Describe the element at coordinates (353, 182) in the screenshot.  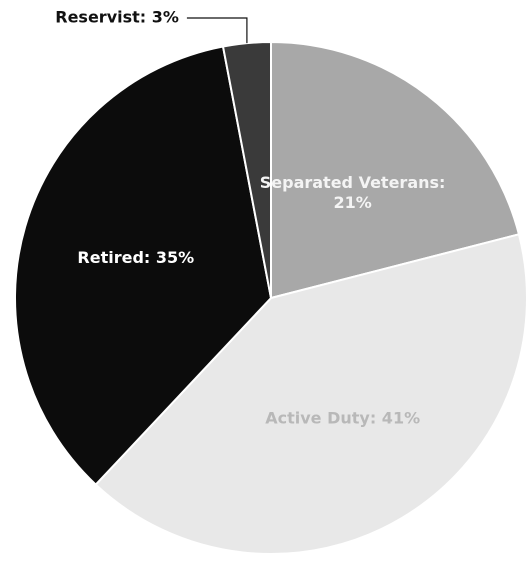
I see `label-line: Separated Veterans:` at that location.